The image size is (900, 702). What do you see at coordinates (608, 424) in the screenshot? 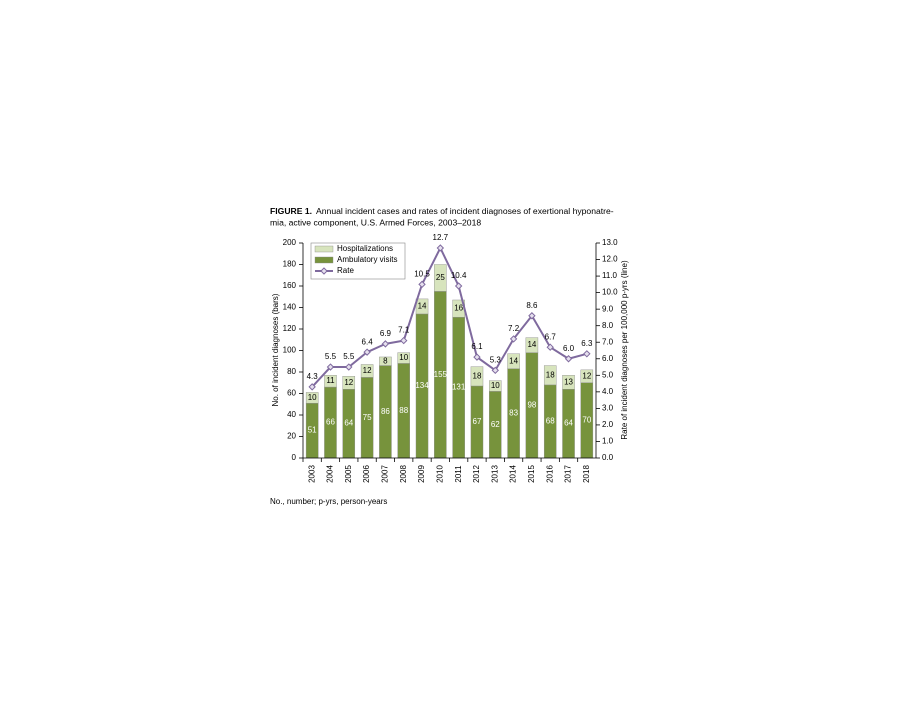
I see `y2-tick-label: 2.0` at bounding box center [608, 424].